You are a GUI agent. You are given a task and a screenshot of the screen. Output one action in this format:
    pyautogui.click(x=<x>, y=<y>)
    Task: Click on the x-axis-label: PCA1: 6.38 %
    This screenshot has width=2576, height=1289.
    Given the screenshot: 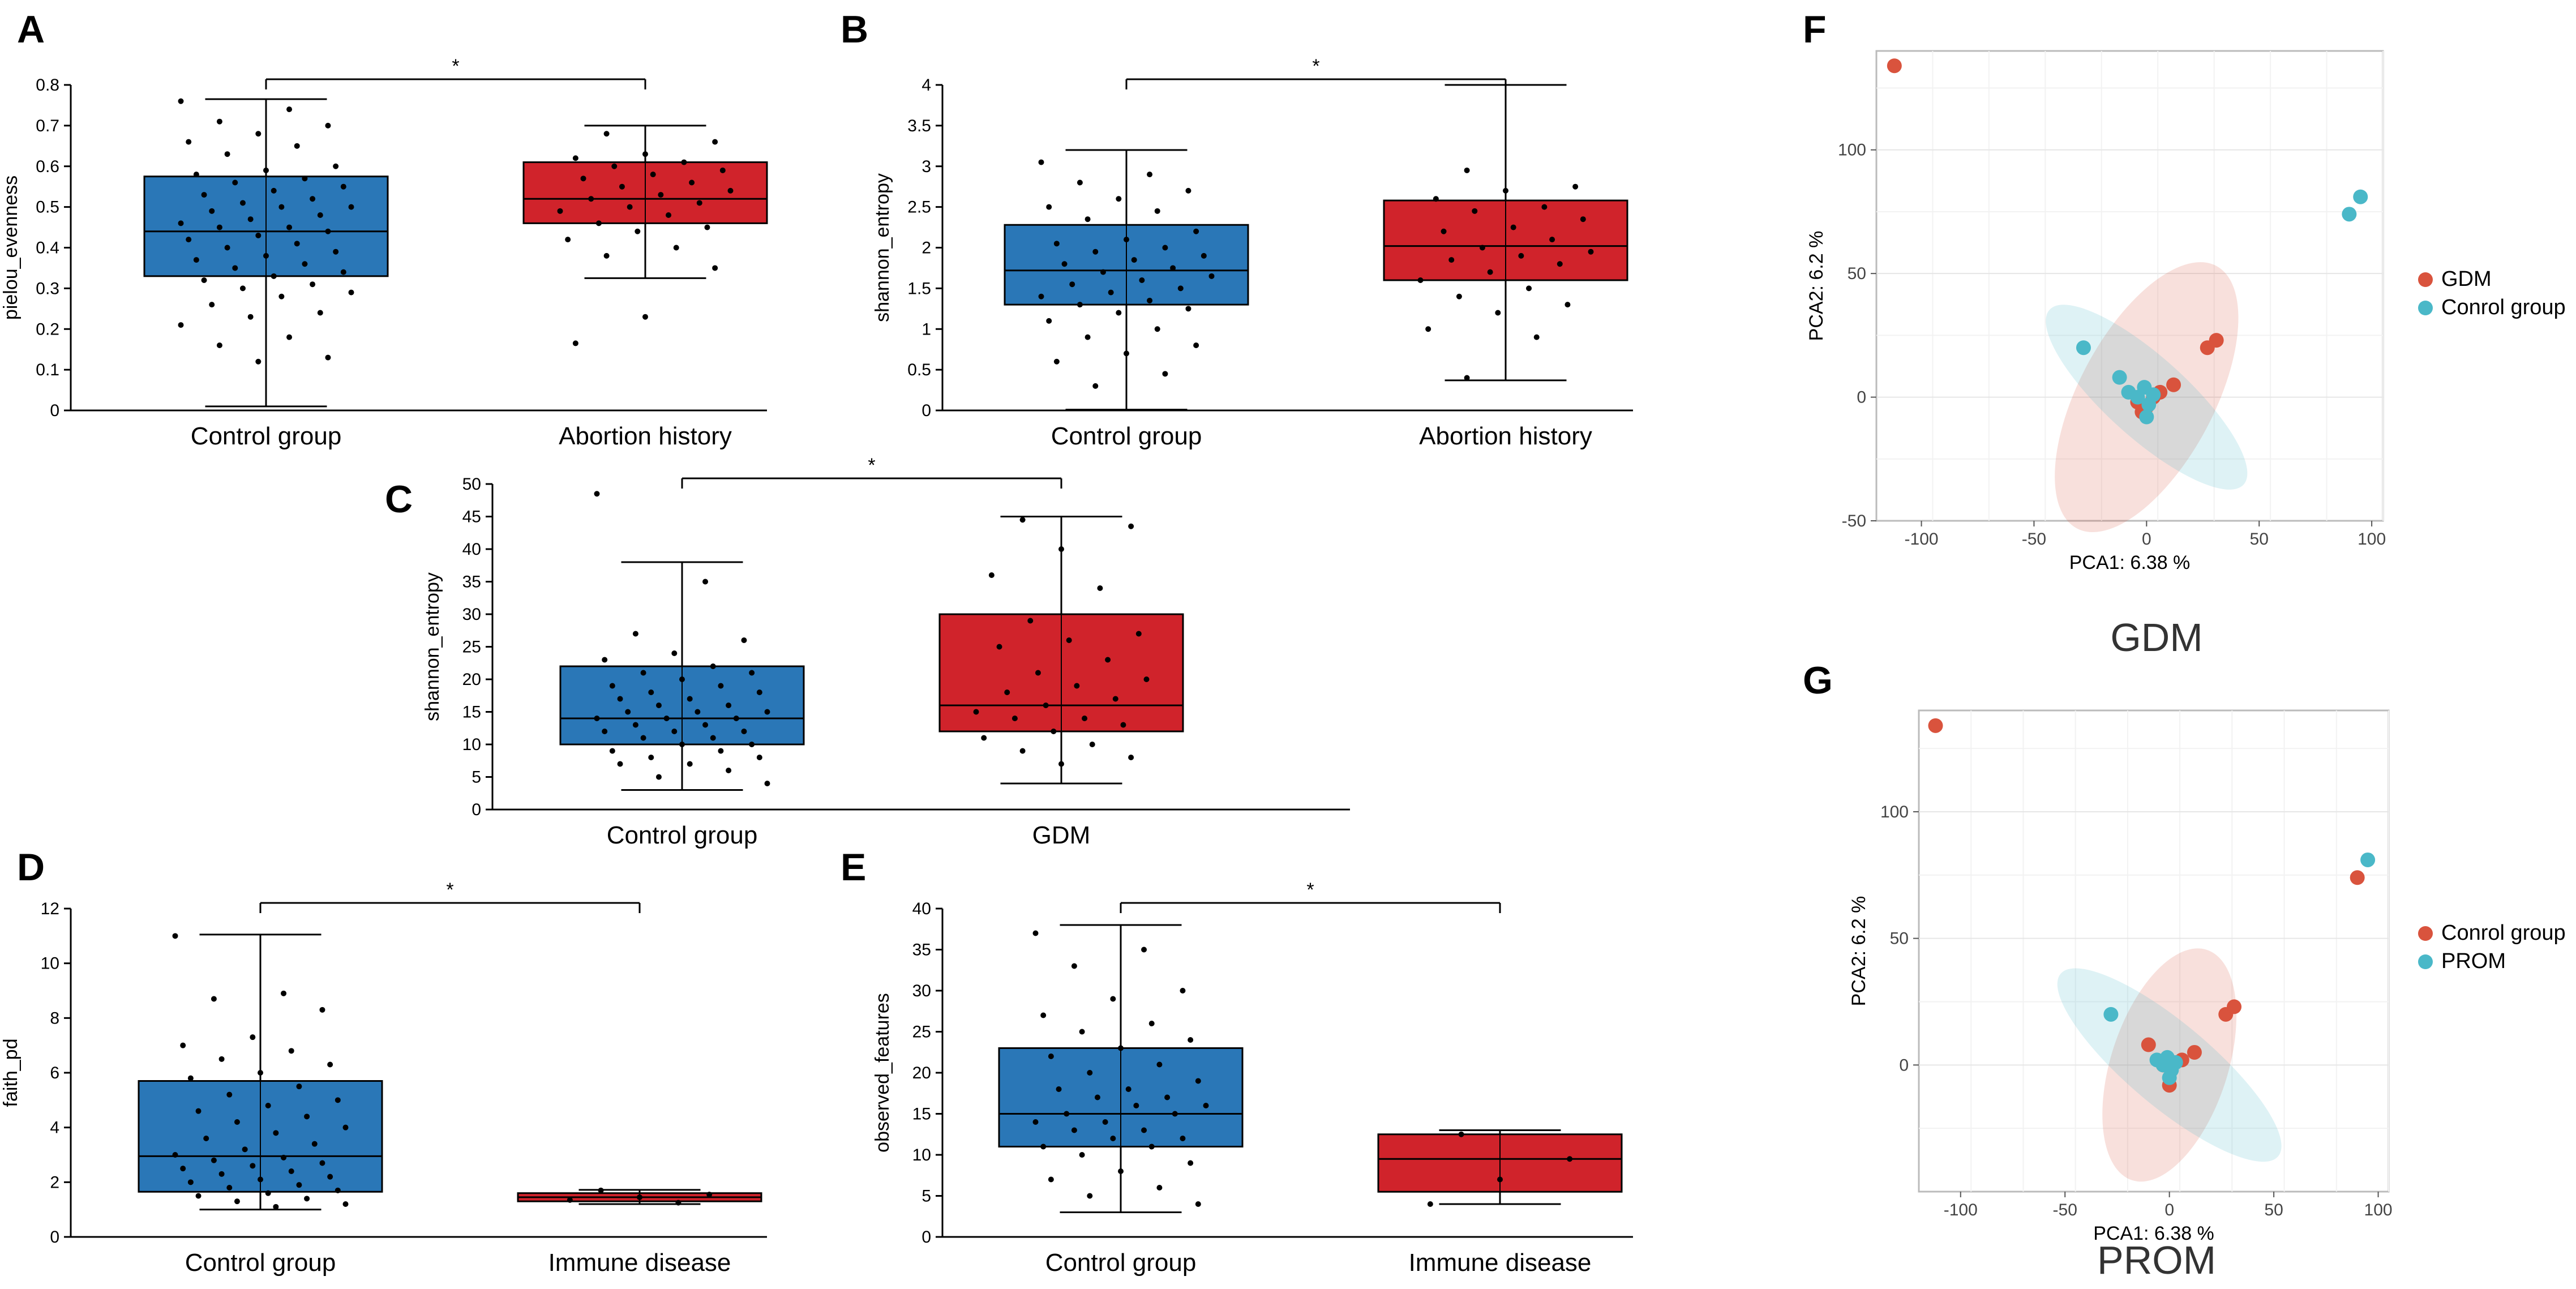 What is the action you would take?
    pyautogui.click(x=2130, y=562)
    